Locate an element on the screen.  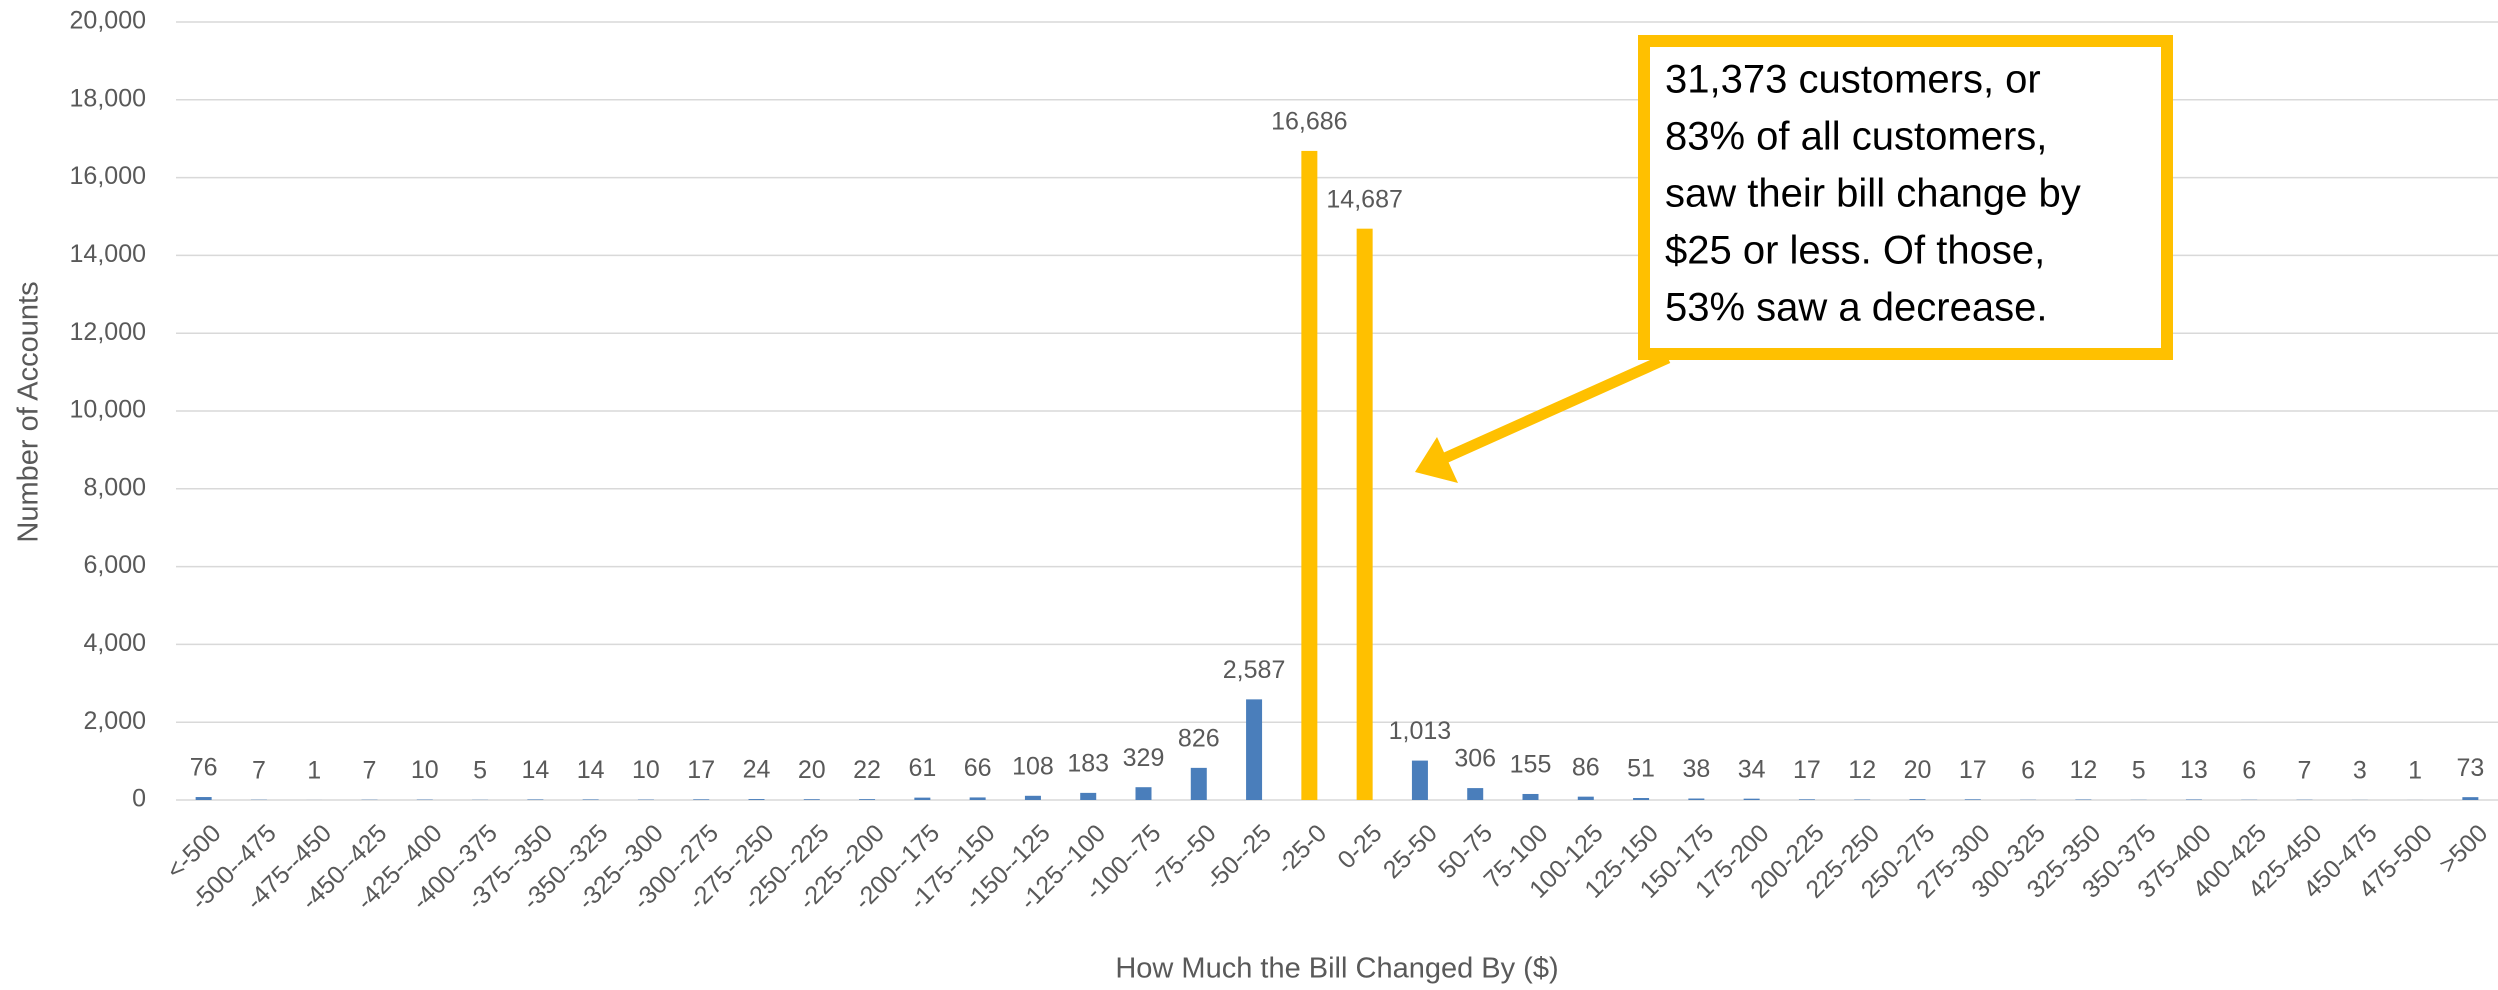
data-label: 38 is located at coordinates (1696, 769).